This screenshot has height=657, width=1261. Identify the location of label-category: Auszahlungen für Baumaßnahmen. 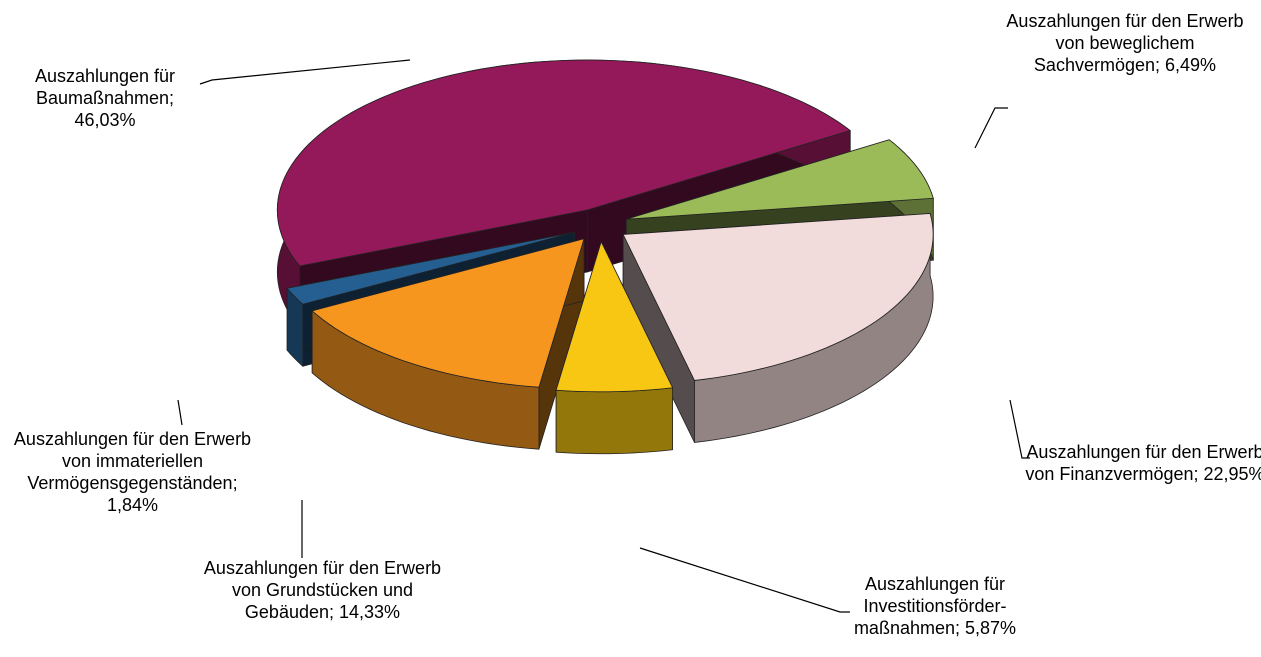
(105, 87).